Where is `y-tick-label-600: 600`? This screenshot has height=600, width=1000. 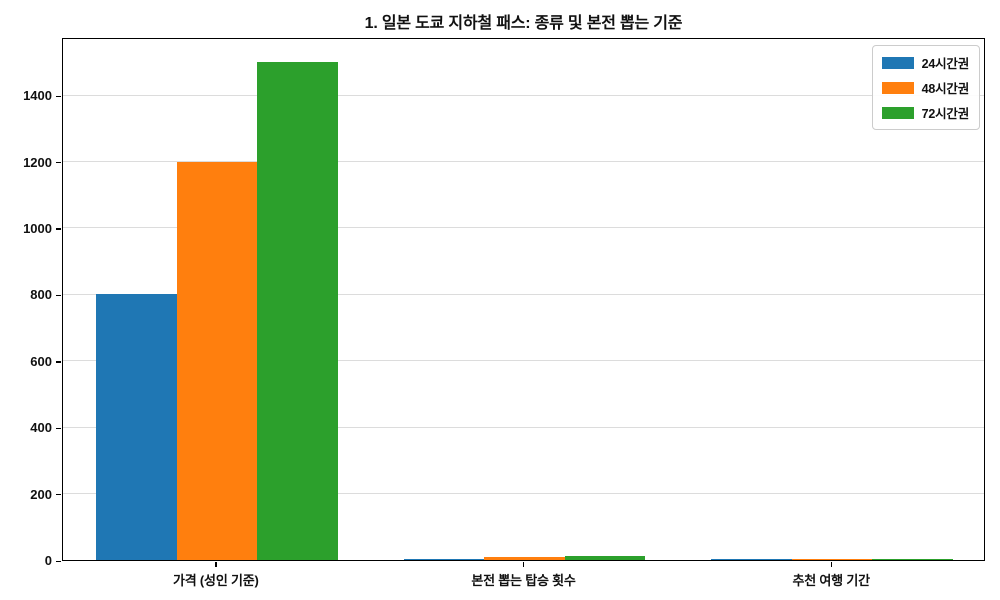
y-tick-label-600: 600 is located at coordinates (41, 361).